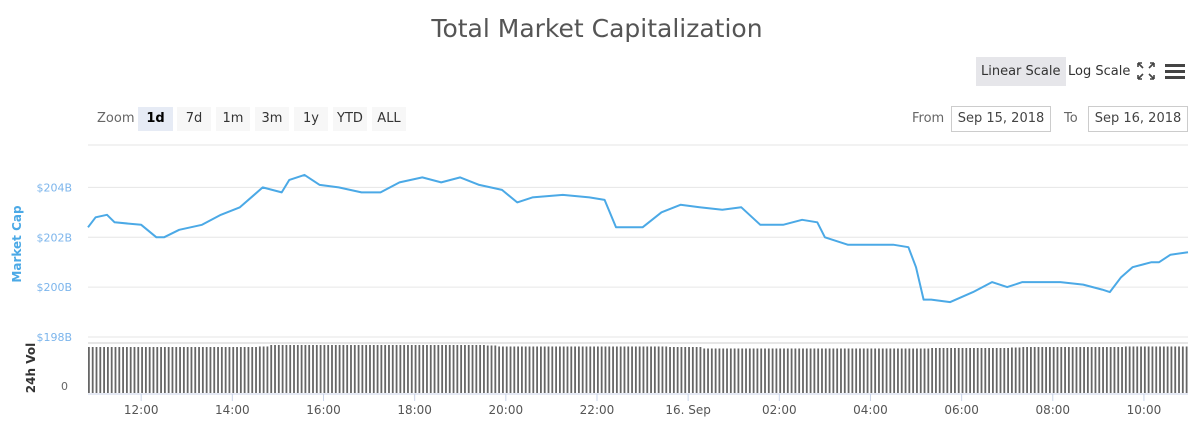 Image resolution: width=1200 pixels, height=441 pixels. I want to click on zoom-7d-button: 7d, so click(194, 119).